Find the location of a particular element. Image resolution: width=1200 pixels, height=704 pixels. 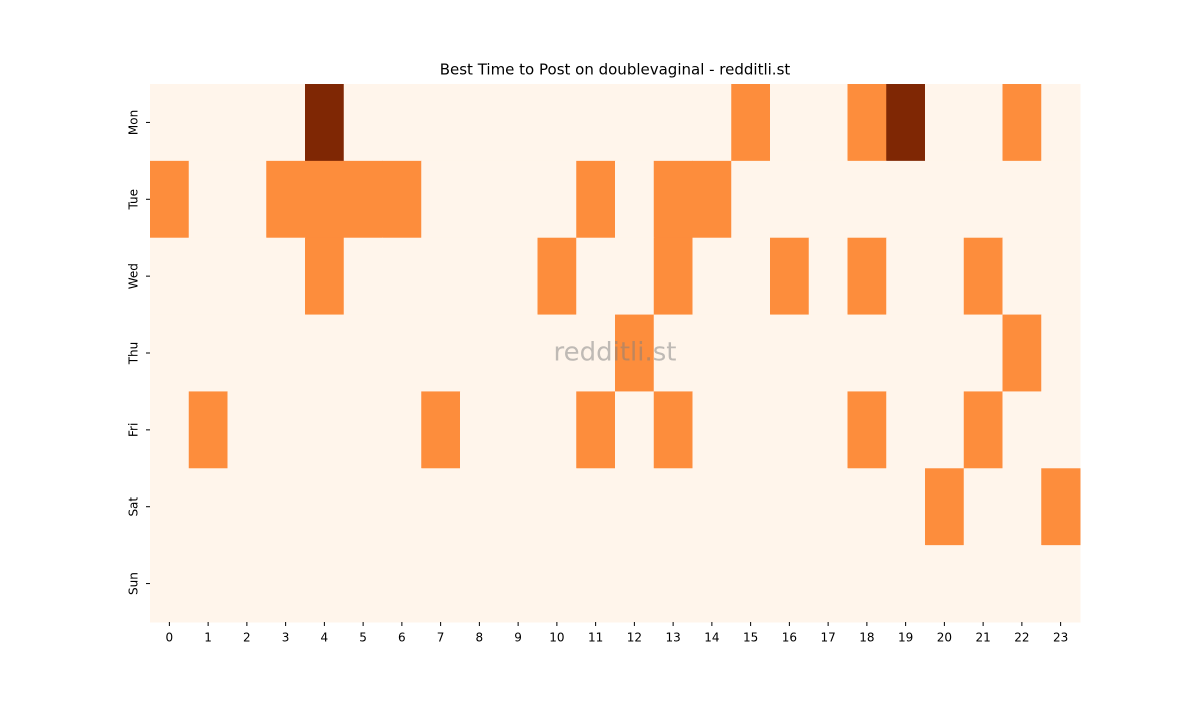

y-tick-label: Thu is located at coordinates (134, 354).